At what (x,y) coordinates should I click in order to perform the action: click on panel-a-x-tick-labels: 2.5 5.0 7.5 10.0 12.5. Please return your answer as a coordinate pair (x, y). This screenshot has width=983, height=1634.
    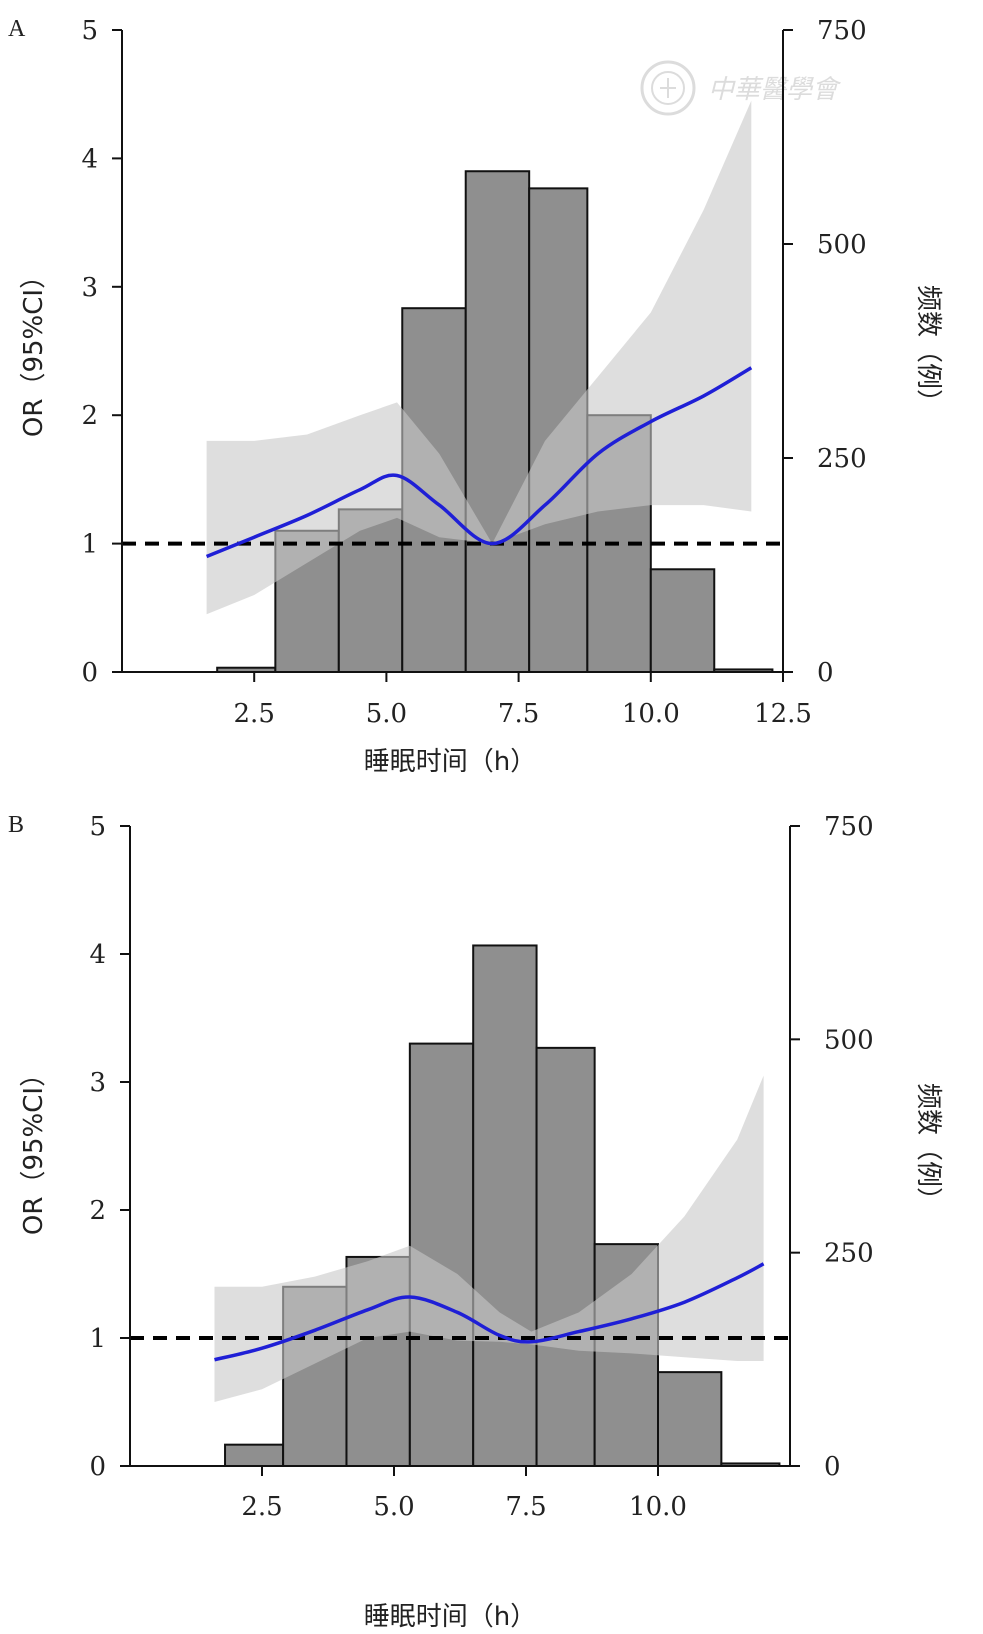
    Looking at the image, I should click on (523, 714).